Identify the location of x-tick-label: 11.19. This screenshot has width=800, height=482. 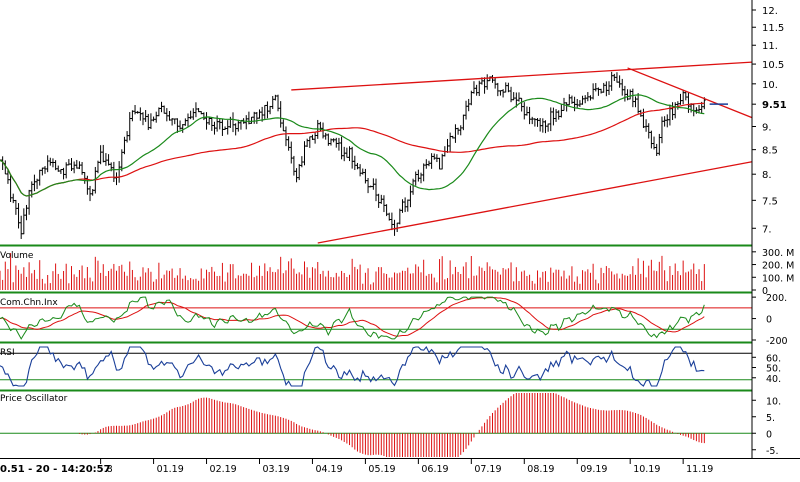
(699, 469).